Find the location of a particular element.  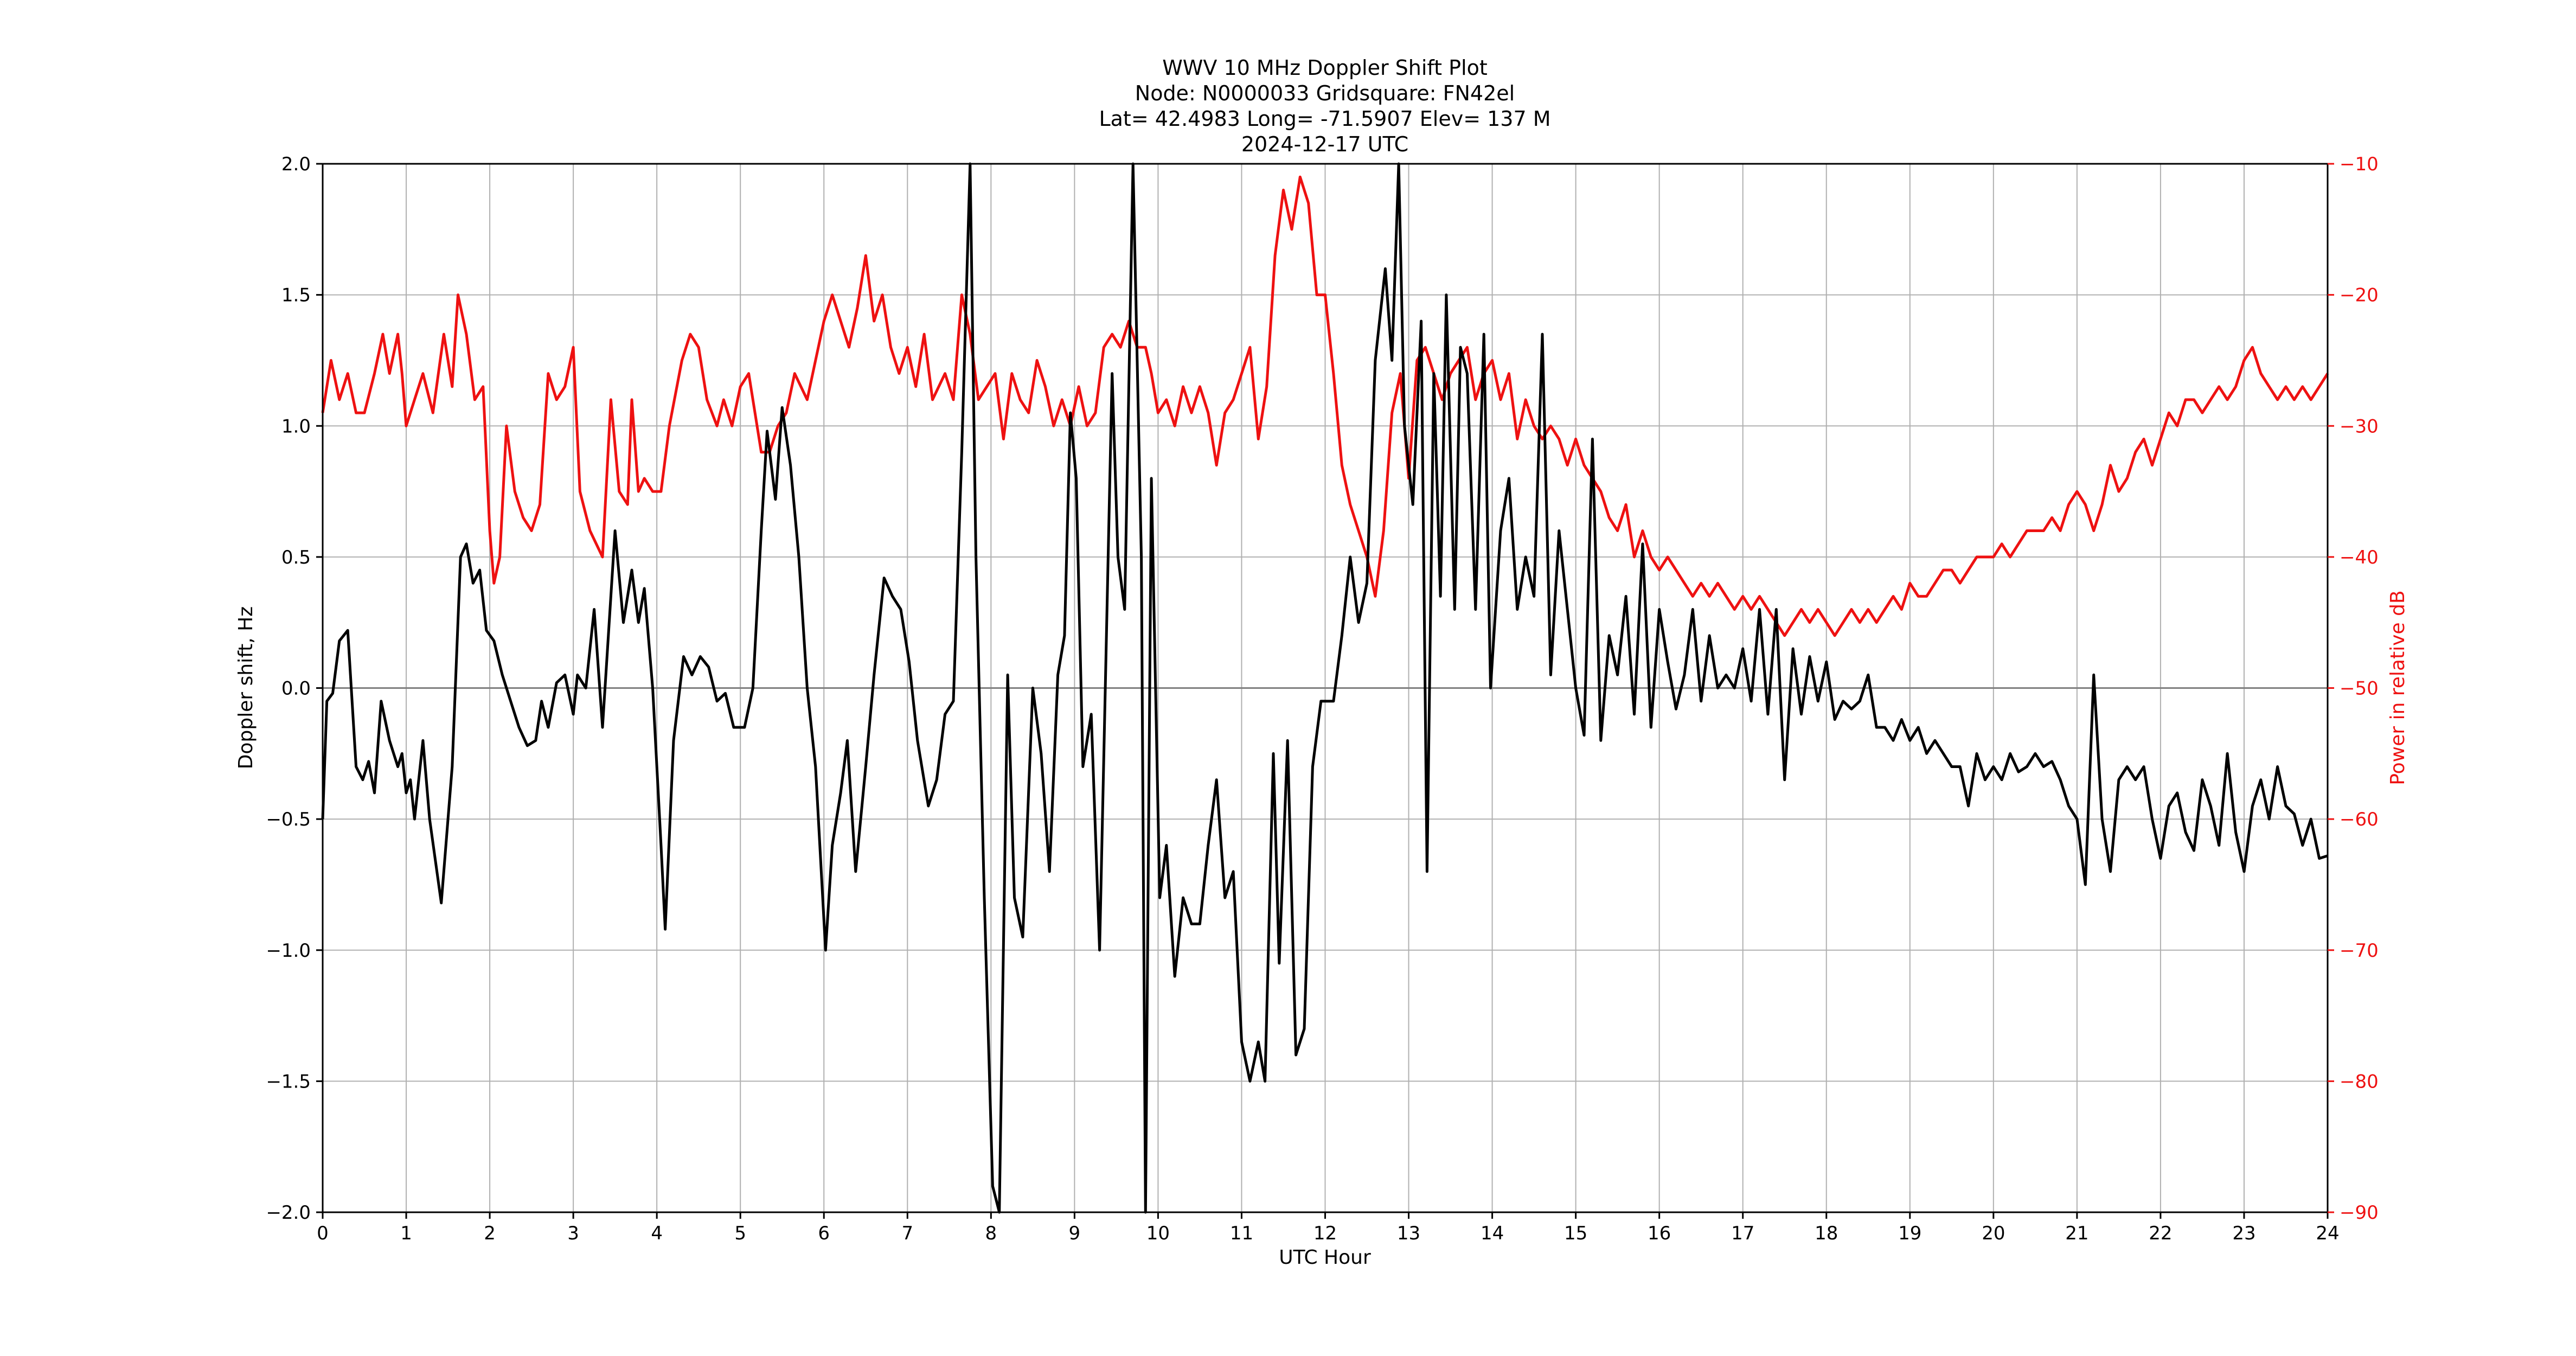

x-tick-label: 4 is located at coordinates (657, 1233).